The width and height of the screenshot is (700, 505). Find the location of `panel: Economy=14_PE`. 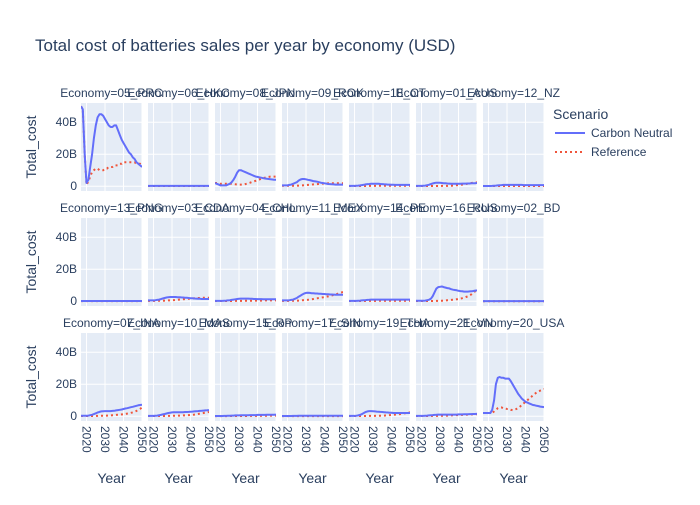

panel: Economy=14_PE is located at coordinates (379, 253).